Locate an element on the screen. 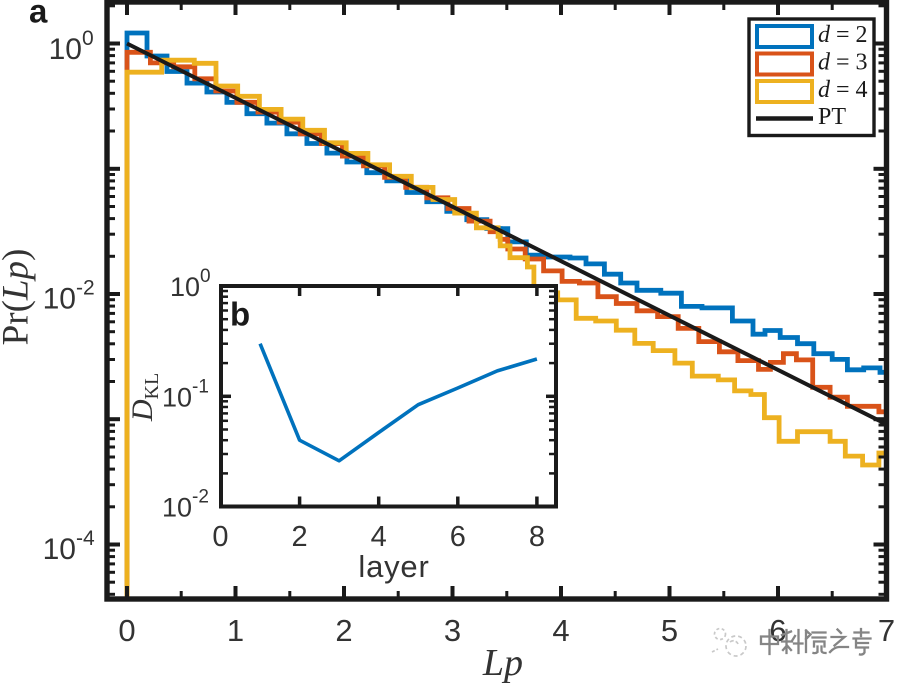 The height and width of the screenshot is (688, 900). svg-text: layer is located at coordinates (393, 566).